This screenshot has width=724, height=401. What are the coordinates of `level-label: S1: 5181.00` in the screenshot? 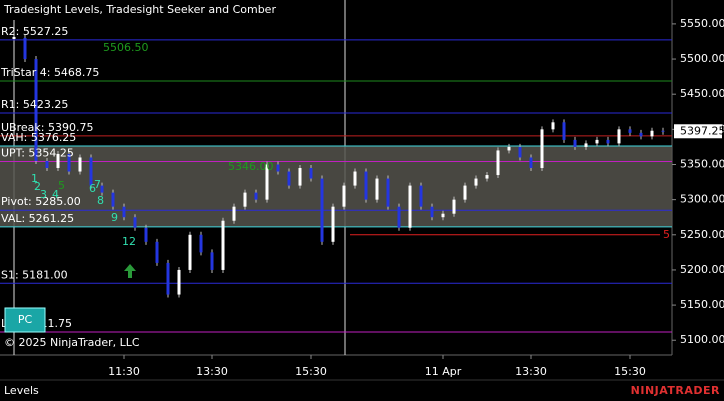 It's located at (34, 274).